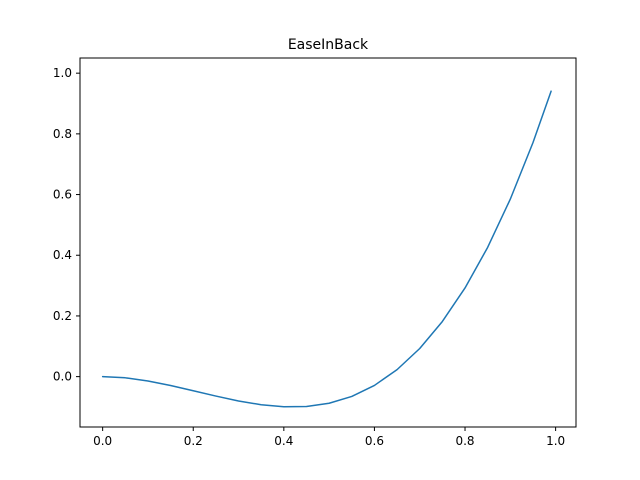  Describe the element at coordinates (62, 134) in the screenshot. I see `y-tick-label: 0.8` at that location.